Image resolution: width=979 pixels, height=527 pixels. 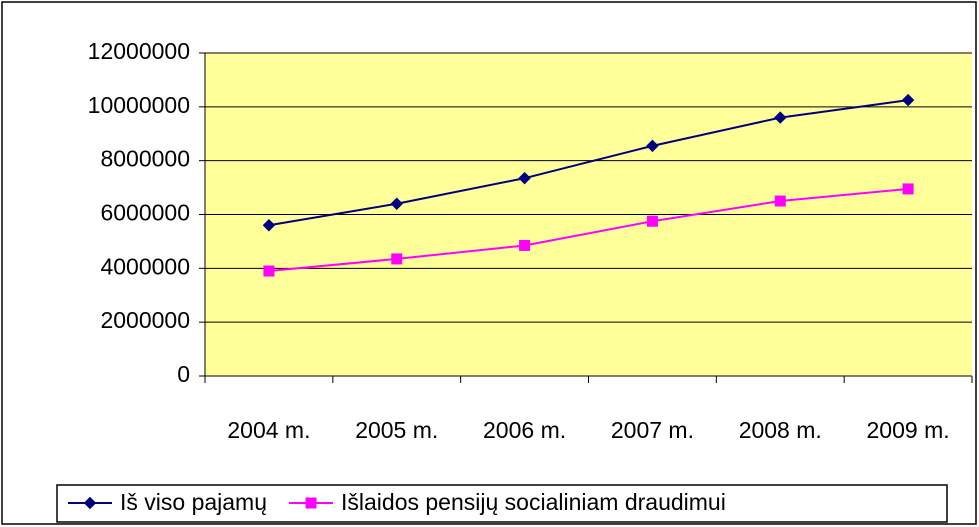 I want to click on x-tick-label: 2008 m., so click(x=780, y=430).